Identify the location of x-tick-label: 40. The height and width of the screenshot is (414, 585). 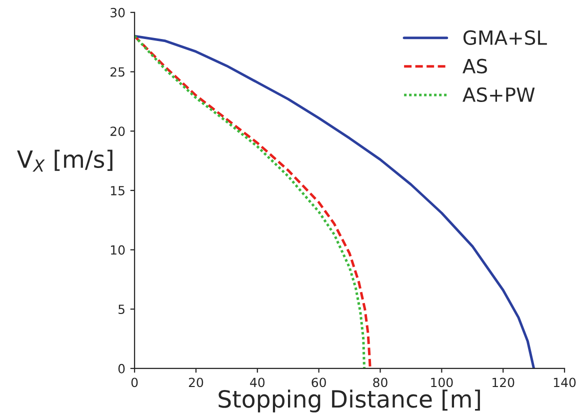
(257, 383).